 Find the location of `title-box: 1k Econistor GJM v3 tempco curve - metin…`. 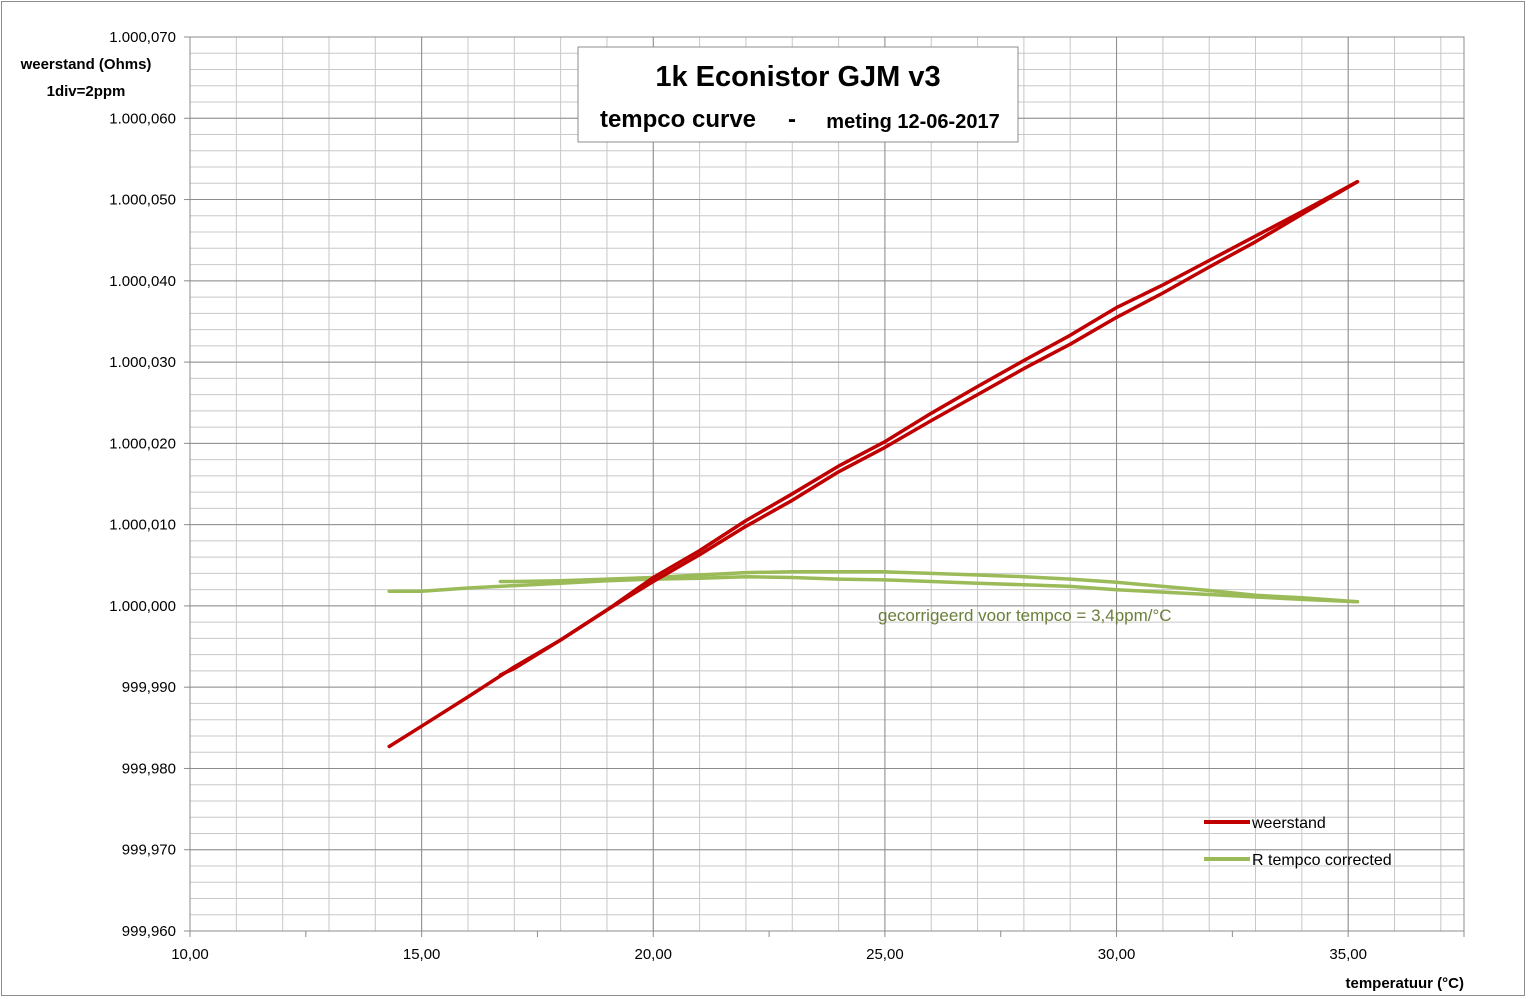

title-box: 1k Econistor GJM v3 tempco curve - metin… is located at coordinates (798, 94).